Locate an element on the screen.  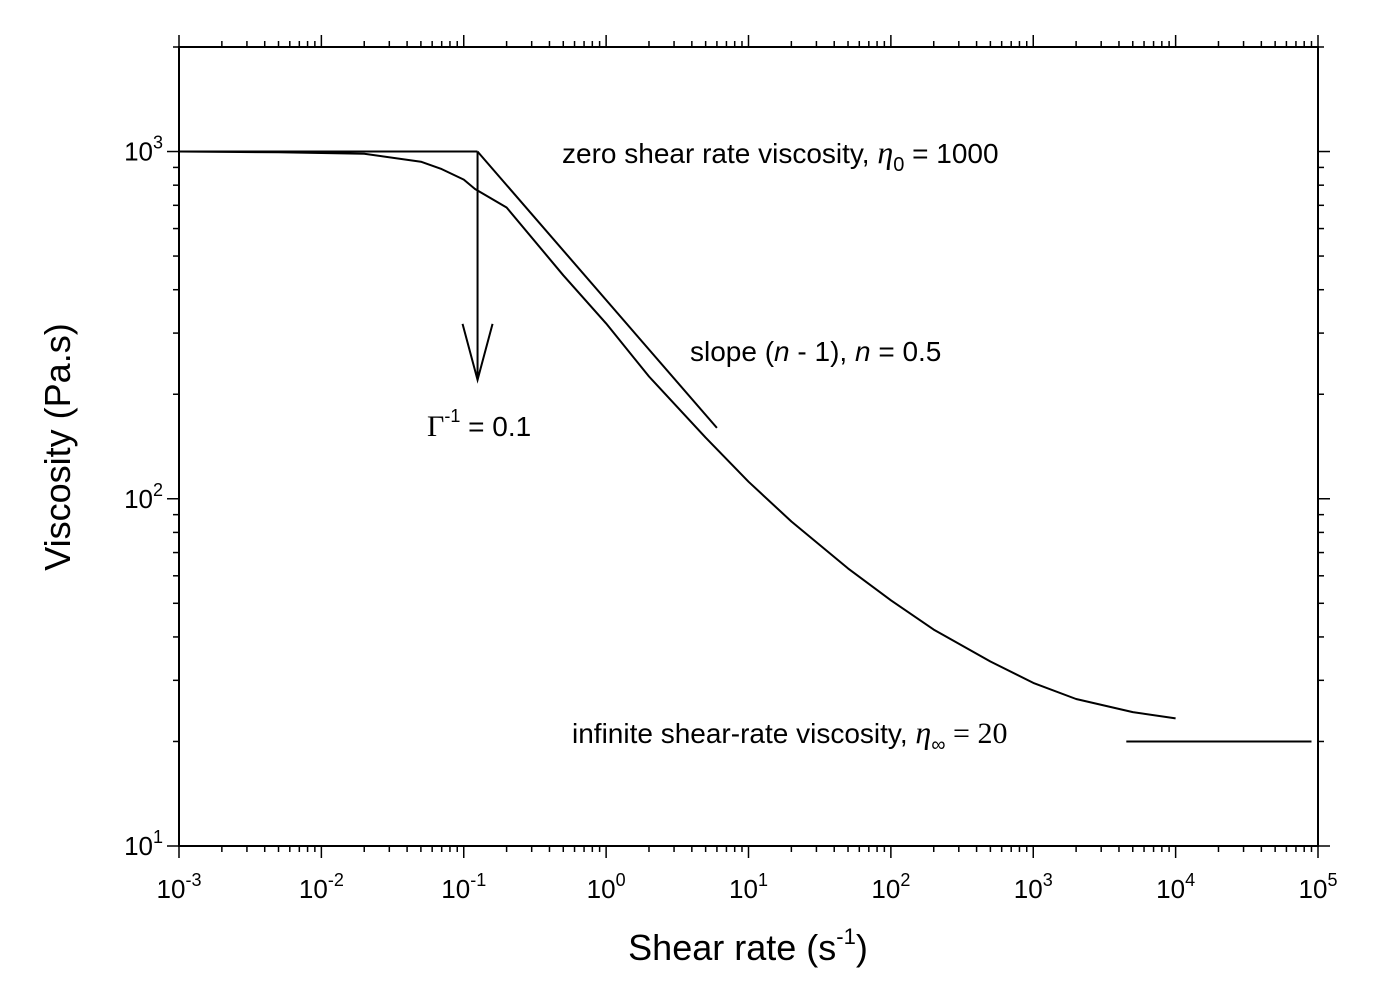
x-tick-labels: 10⁻³ 10⁻² 10⁻¹ 10⁰ 10¹ 10² 10³ 10⁴ 10⁵ is located at coordinates (747, 887).